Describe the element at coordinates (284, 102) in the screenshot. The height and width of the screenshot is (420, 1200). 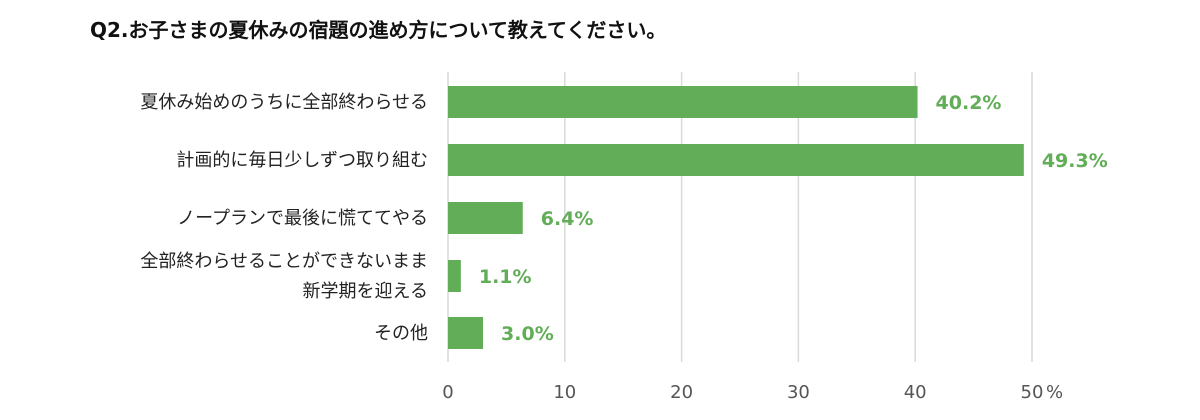
I see `category-label: 夏休み始めのうちに全部終わらせる` at that location.